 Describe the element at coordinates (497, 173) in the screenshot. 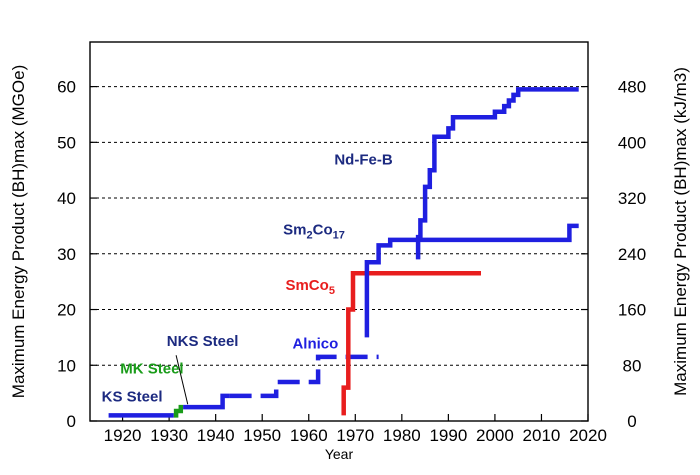

I see `series-nd-fe-b` at that location.